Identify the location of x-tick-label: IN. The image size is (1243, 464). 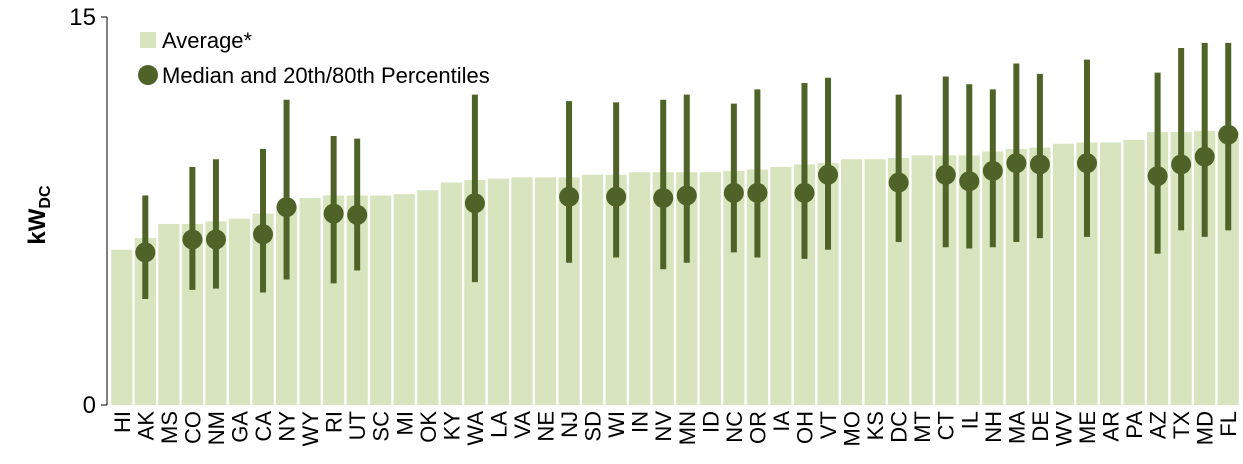
(640, 422).